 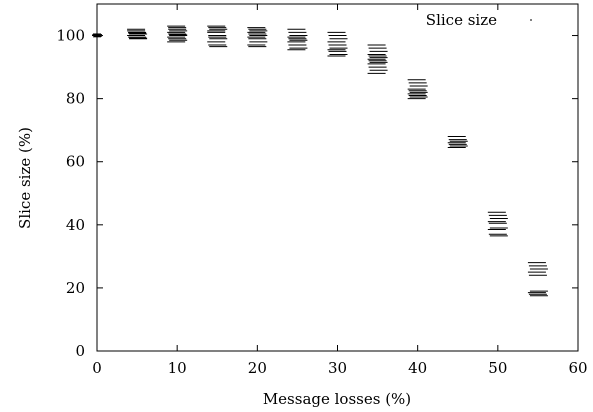 What do you see at coordinates (75, 162) in the screenshot?
I see `y-tick-label: 60` at bounding box center [75, 162].